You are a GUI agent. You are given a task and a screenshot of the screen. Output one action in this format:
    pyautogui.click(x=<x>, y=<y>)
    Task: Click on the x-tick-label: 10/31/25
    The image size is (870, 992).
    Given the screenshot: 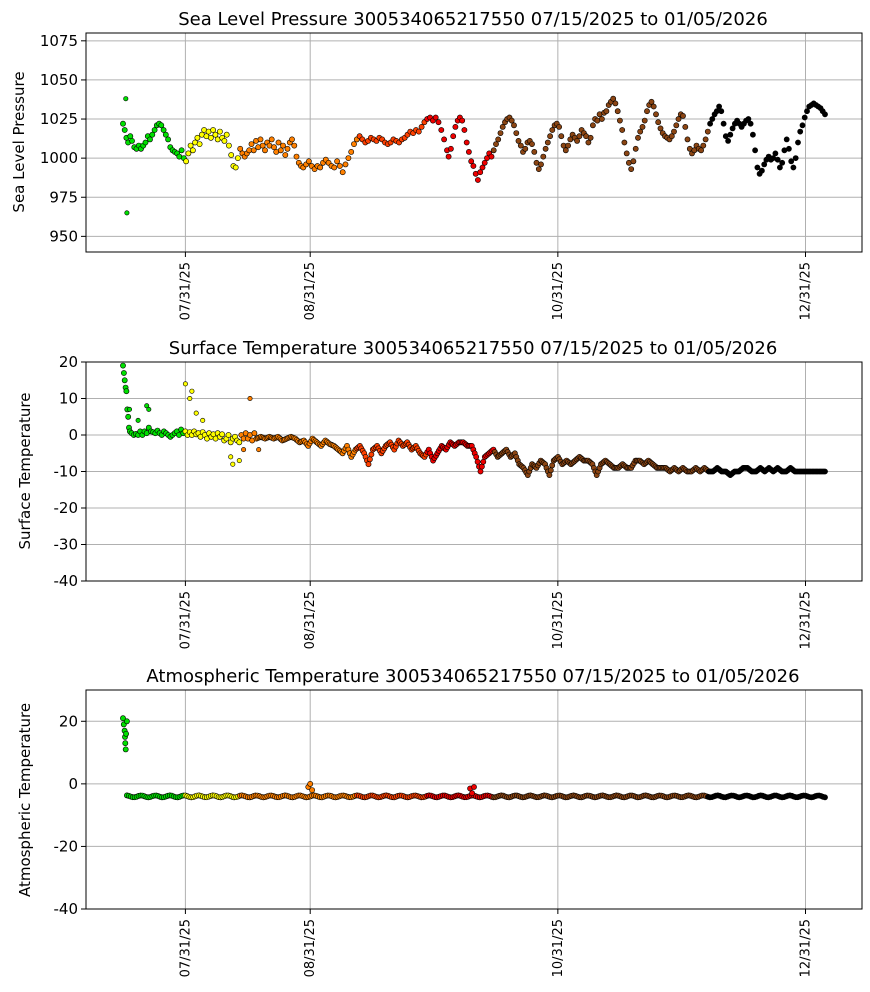 What is the action you would take?
    pyautogui.click(x=558, y=948)
    